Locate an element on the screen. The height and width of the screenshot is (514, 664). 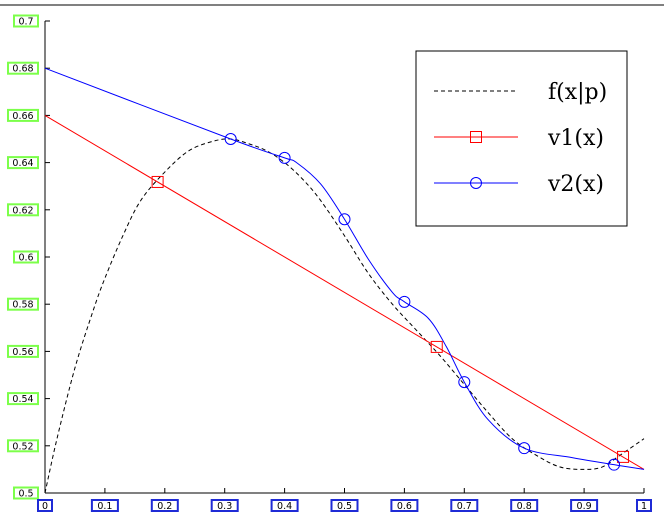
y-tick-0.54: 0.54 is located at coordinates (23, 399).